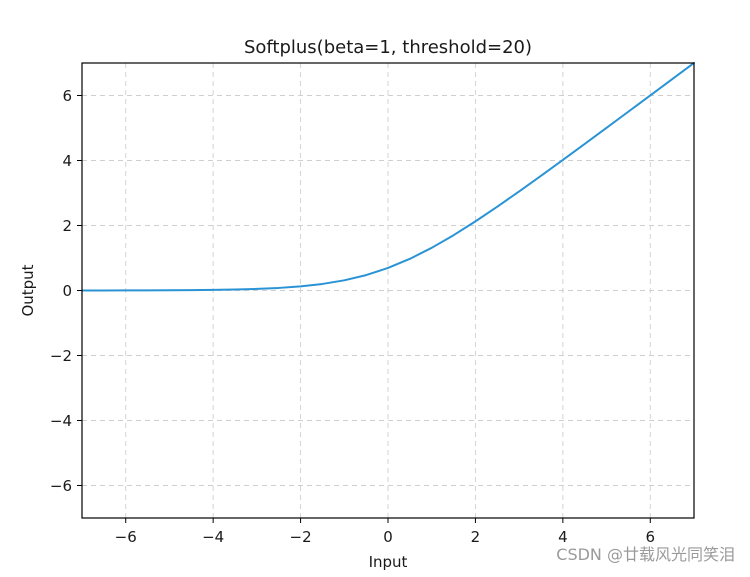 The width and height of the screenshot is (750, 577). Describe the element at coordinates (61, 356) in the screenshot. I see `y-tick-label: −2` at that location.